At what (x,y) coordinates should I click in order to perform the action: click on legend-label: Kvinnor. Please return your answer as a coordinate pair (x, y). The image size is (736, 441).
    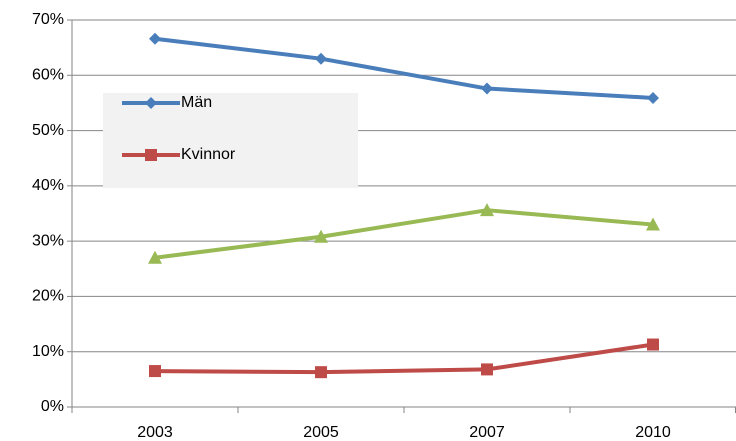
    Looking at the image, I should click on (208, 154).